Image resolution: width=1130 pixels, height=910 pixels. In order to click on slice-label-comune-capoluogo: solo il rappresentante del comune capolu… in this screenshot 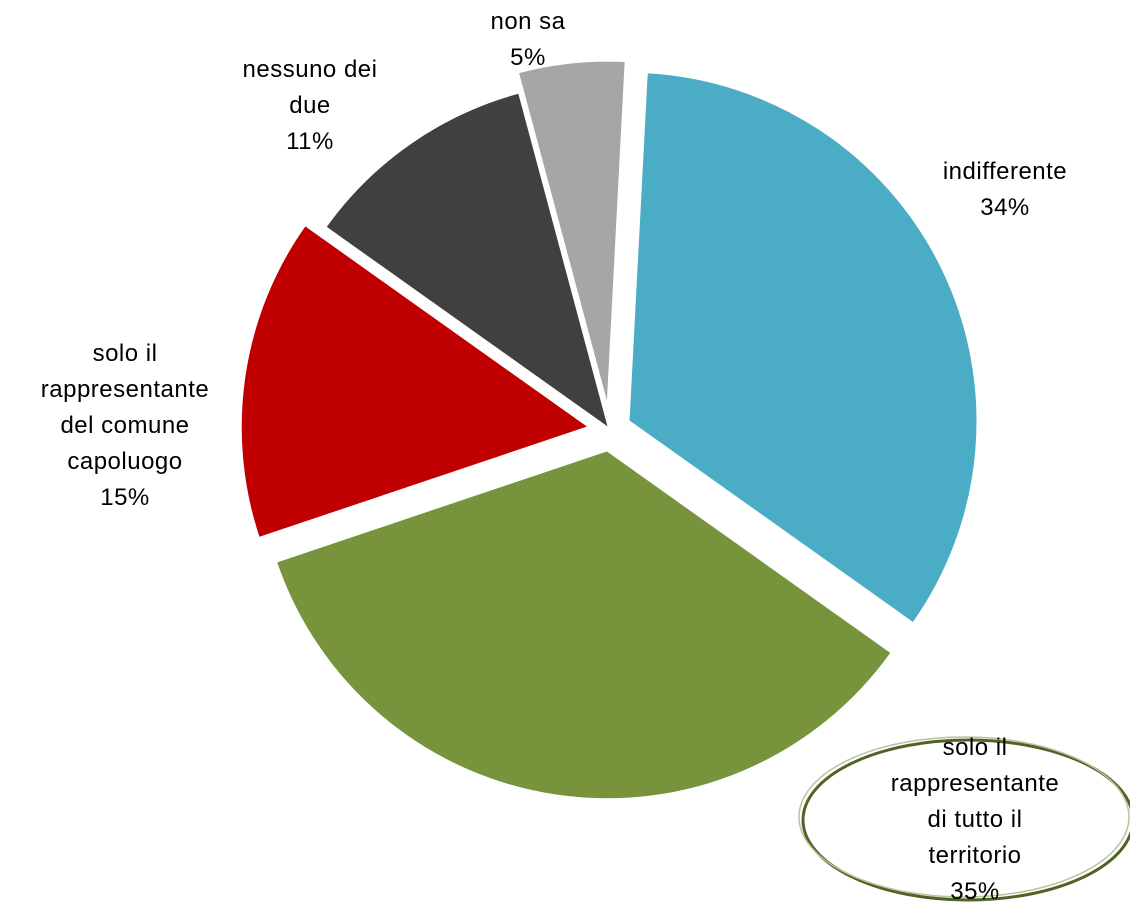, I will do `click(125, 425)`.